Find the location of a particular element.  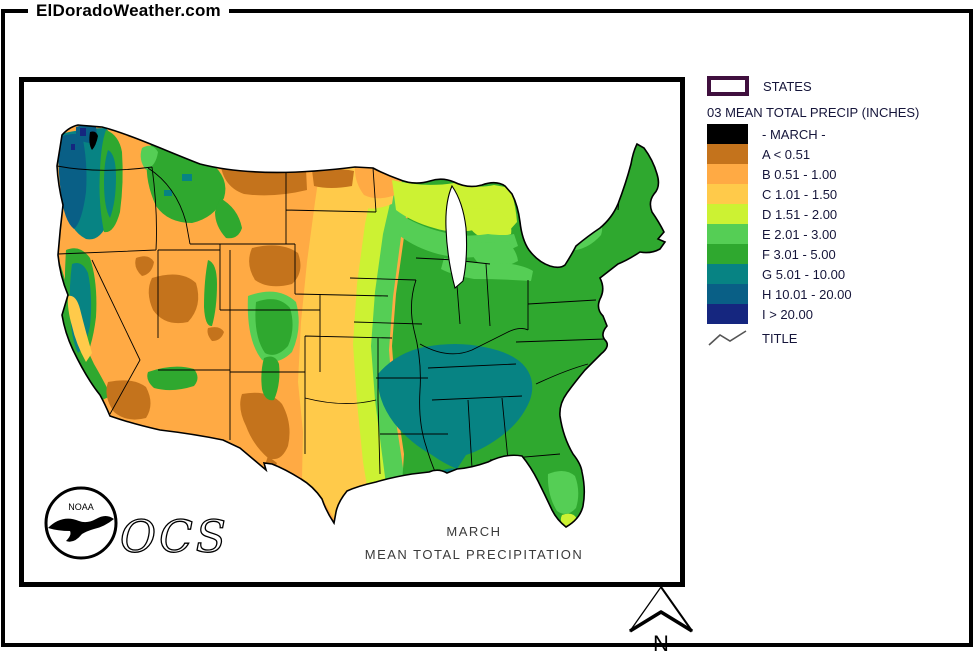

legend-row: - MARCH - is located at coordinates (813, 134).